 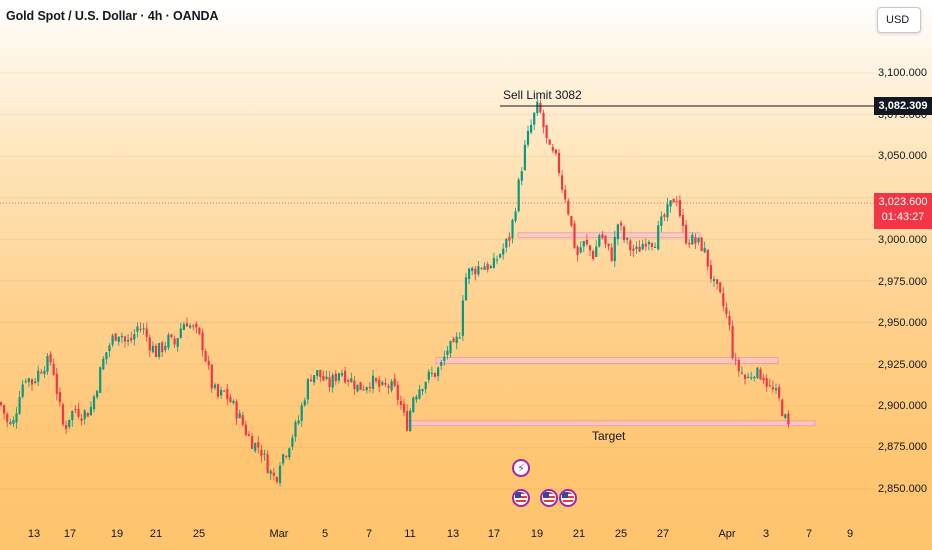 What do you see at coordinates (899, 20) in the screenshot?
I see `currency-button: USD` at bounding box center [899, 20].